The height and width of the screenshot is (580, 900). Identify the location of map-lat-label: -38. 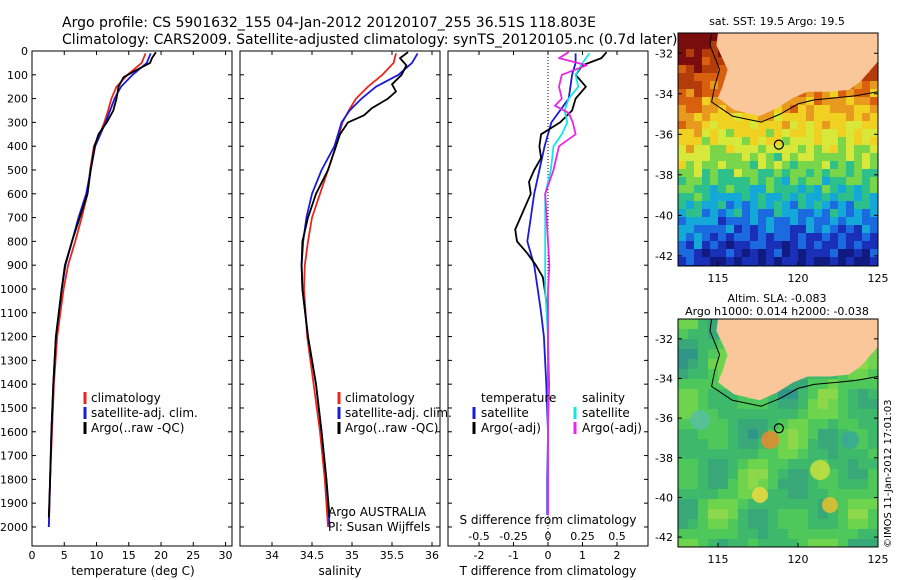
(664, 175).